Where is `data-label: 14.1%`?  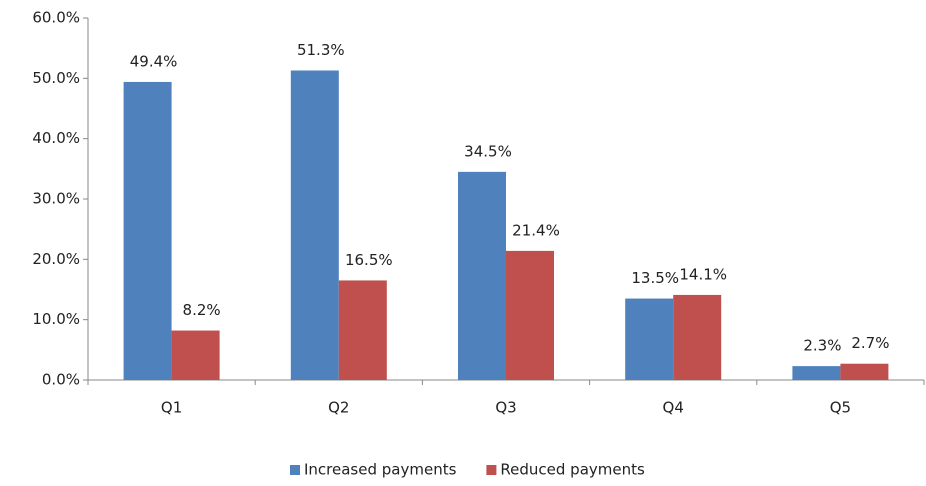
data-label: 14.1% is located at coordinates (703, 274).